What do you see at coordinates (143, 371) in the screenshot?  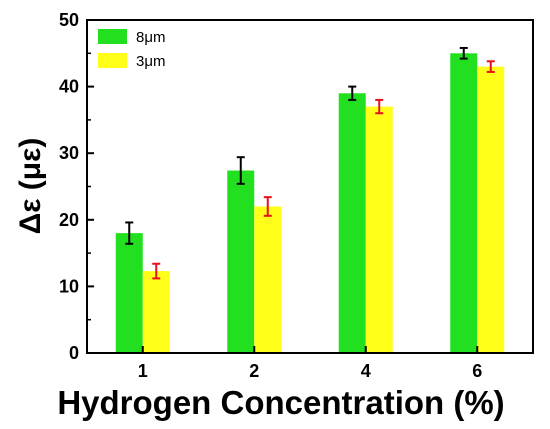 I see `x-tick-label: 1` at bounding box center [143, 371].